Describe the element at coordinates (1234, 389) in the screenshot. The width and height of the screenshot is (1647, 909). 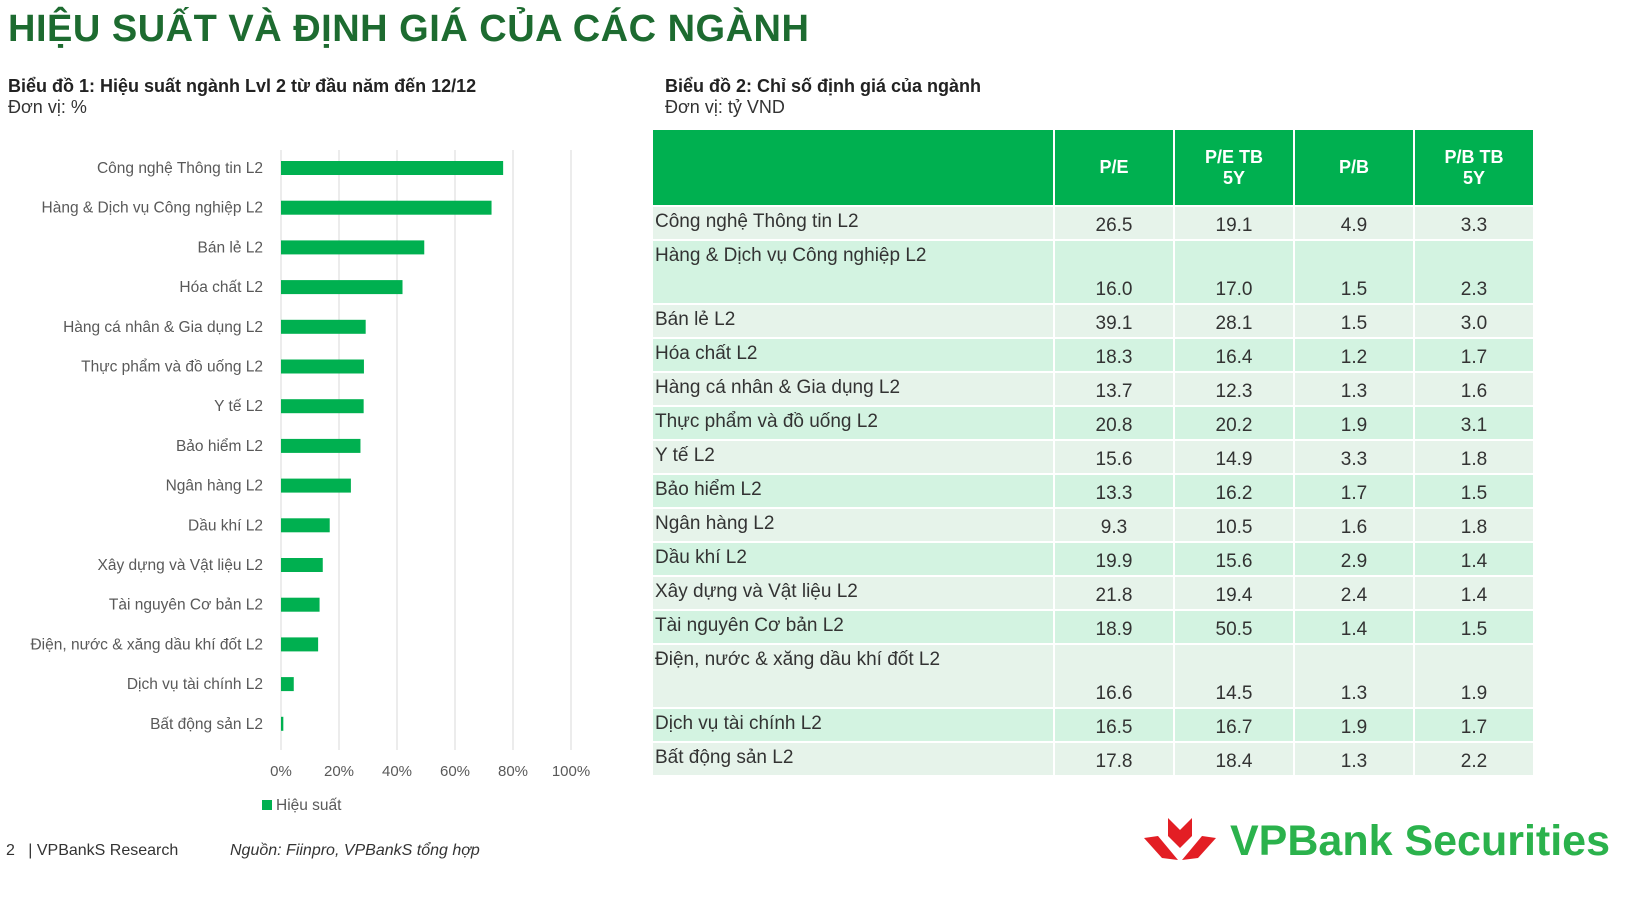
I see `cell-value: 12.3` at that location.